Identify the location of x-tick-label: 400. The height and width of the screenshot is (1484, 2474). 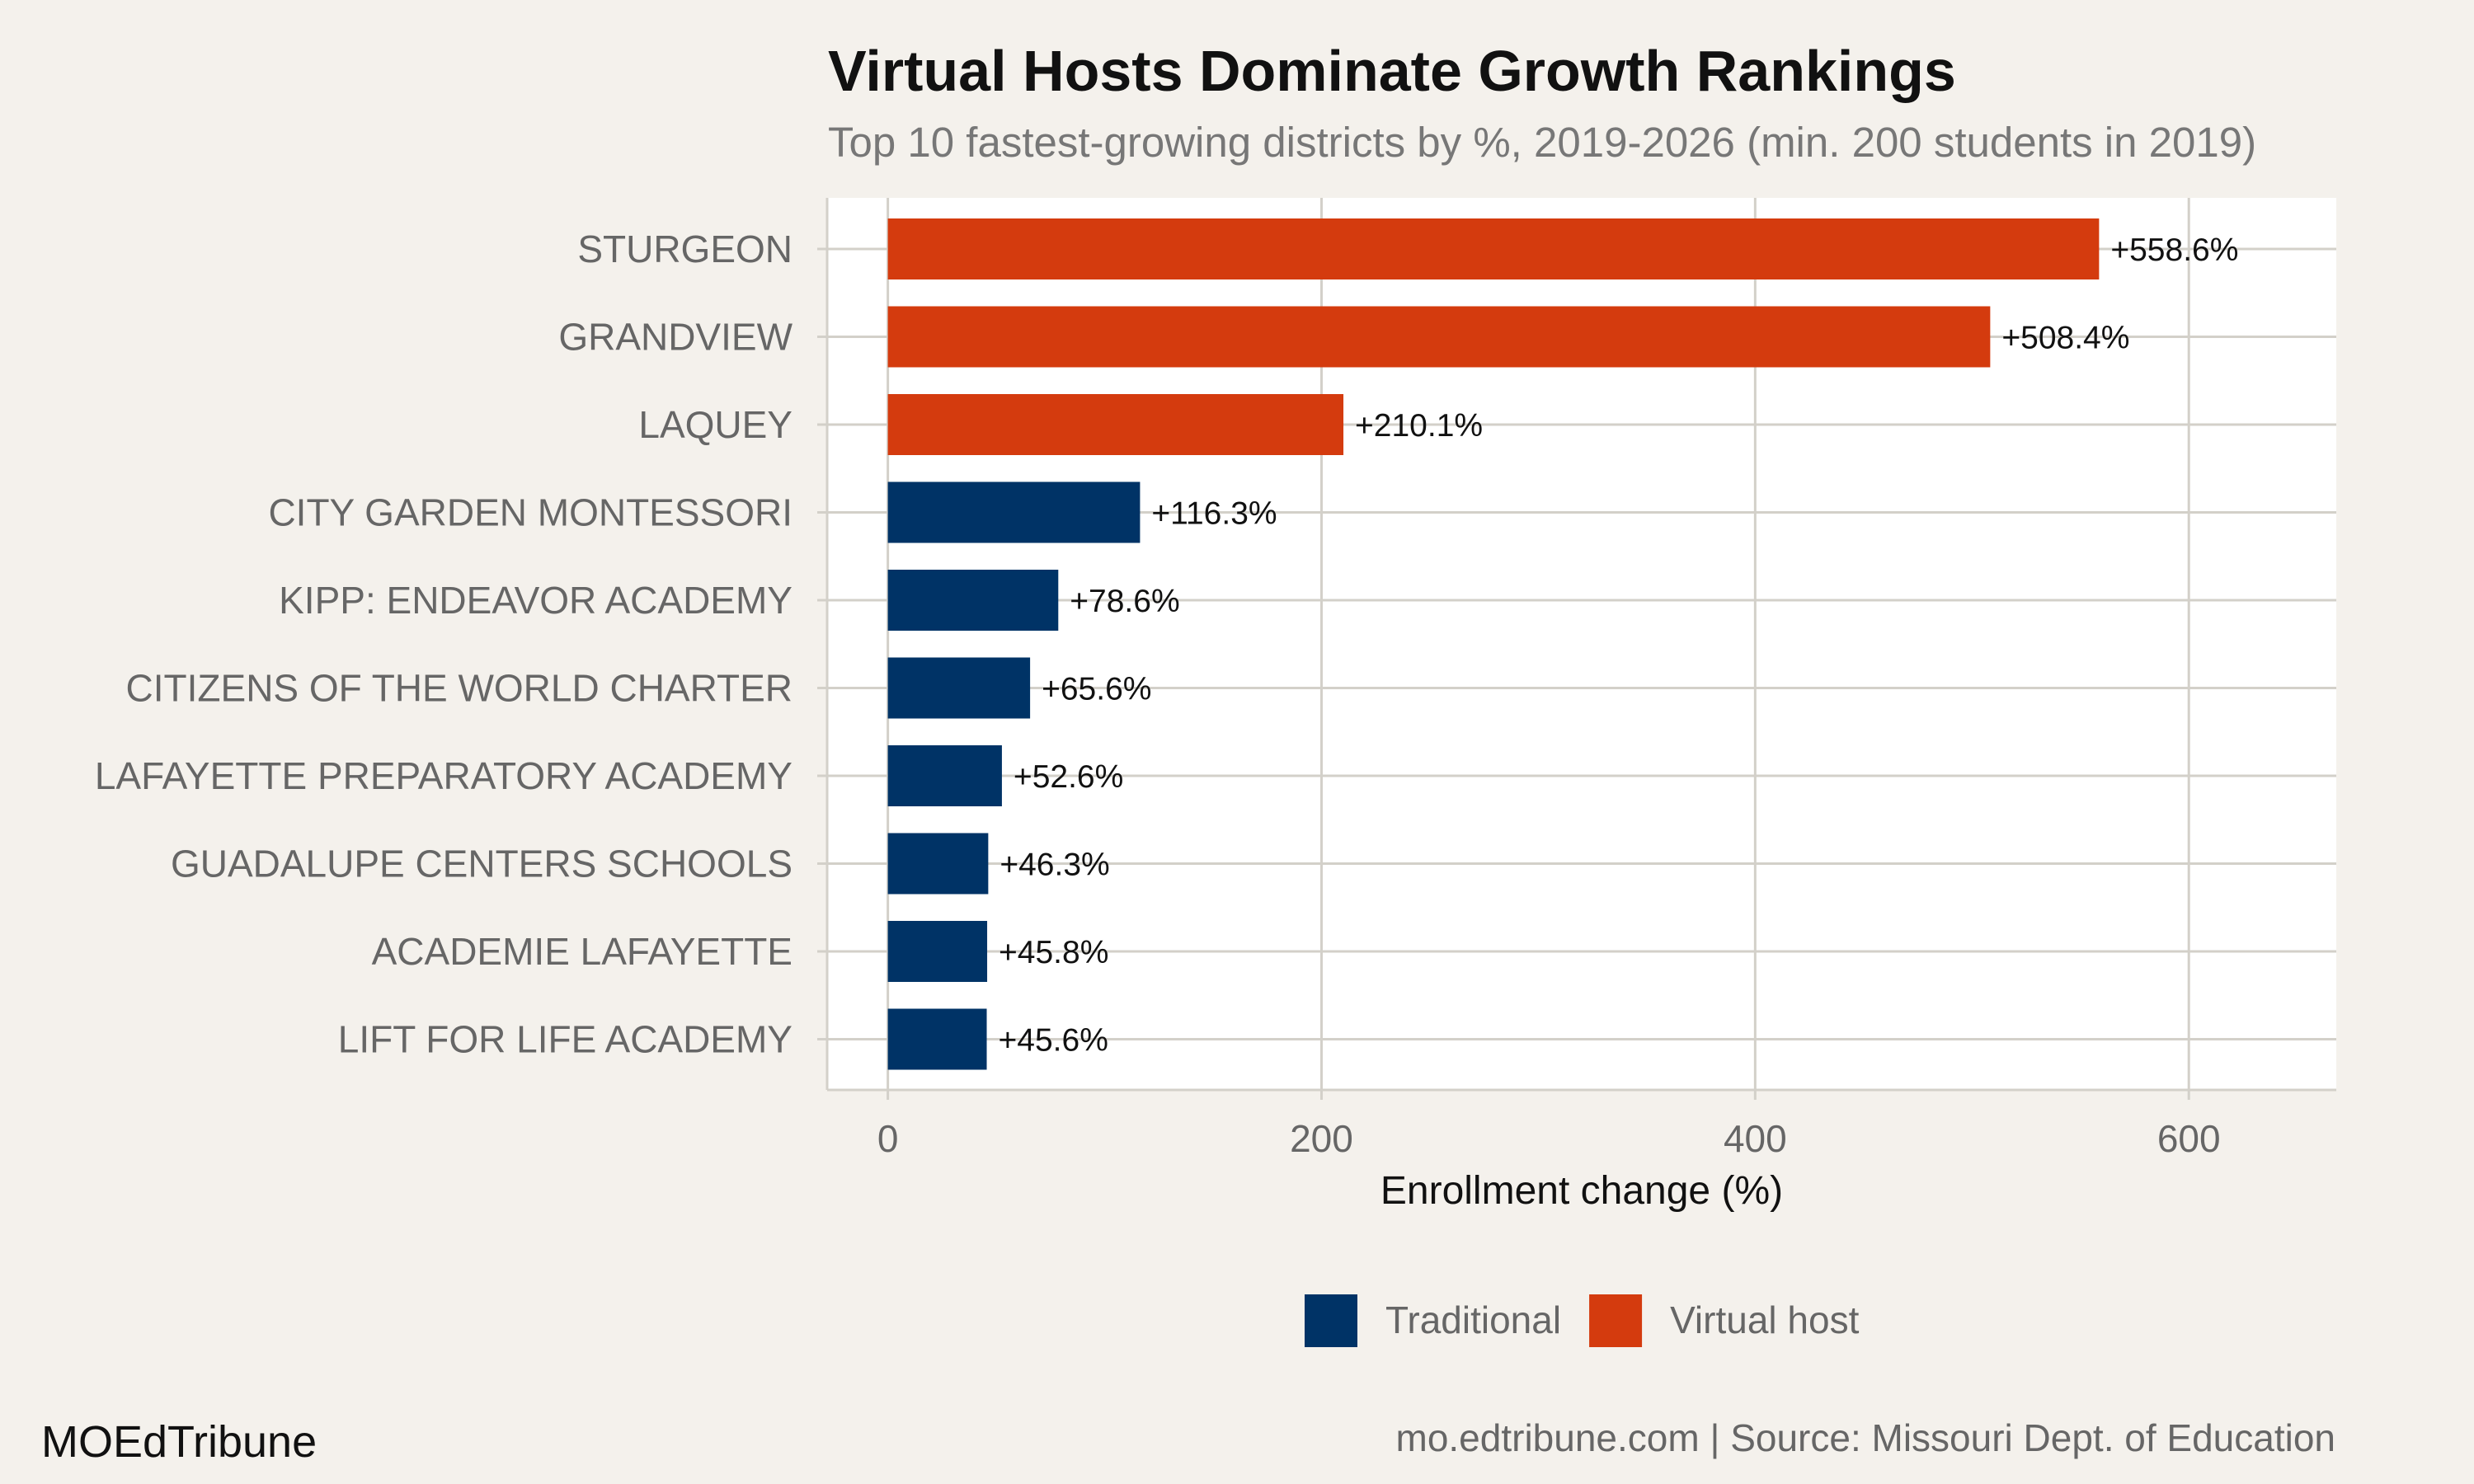
(1755, 1138).